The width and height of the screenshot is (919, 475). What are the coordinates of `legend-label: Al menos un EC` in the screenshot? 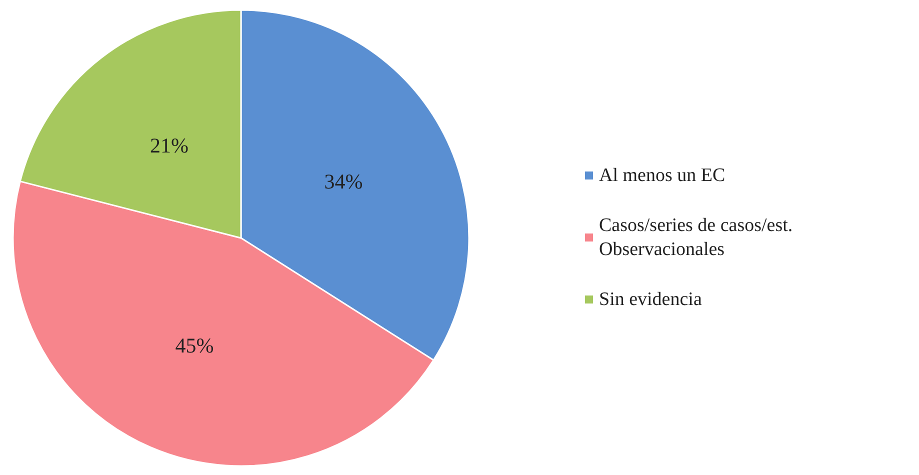 It's located at (662, 175).